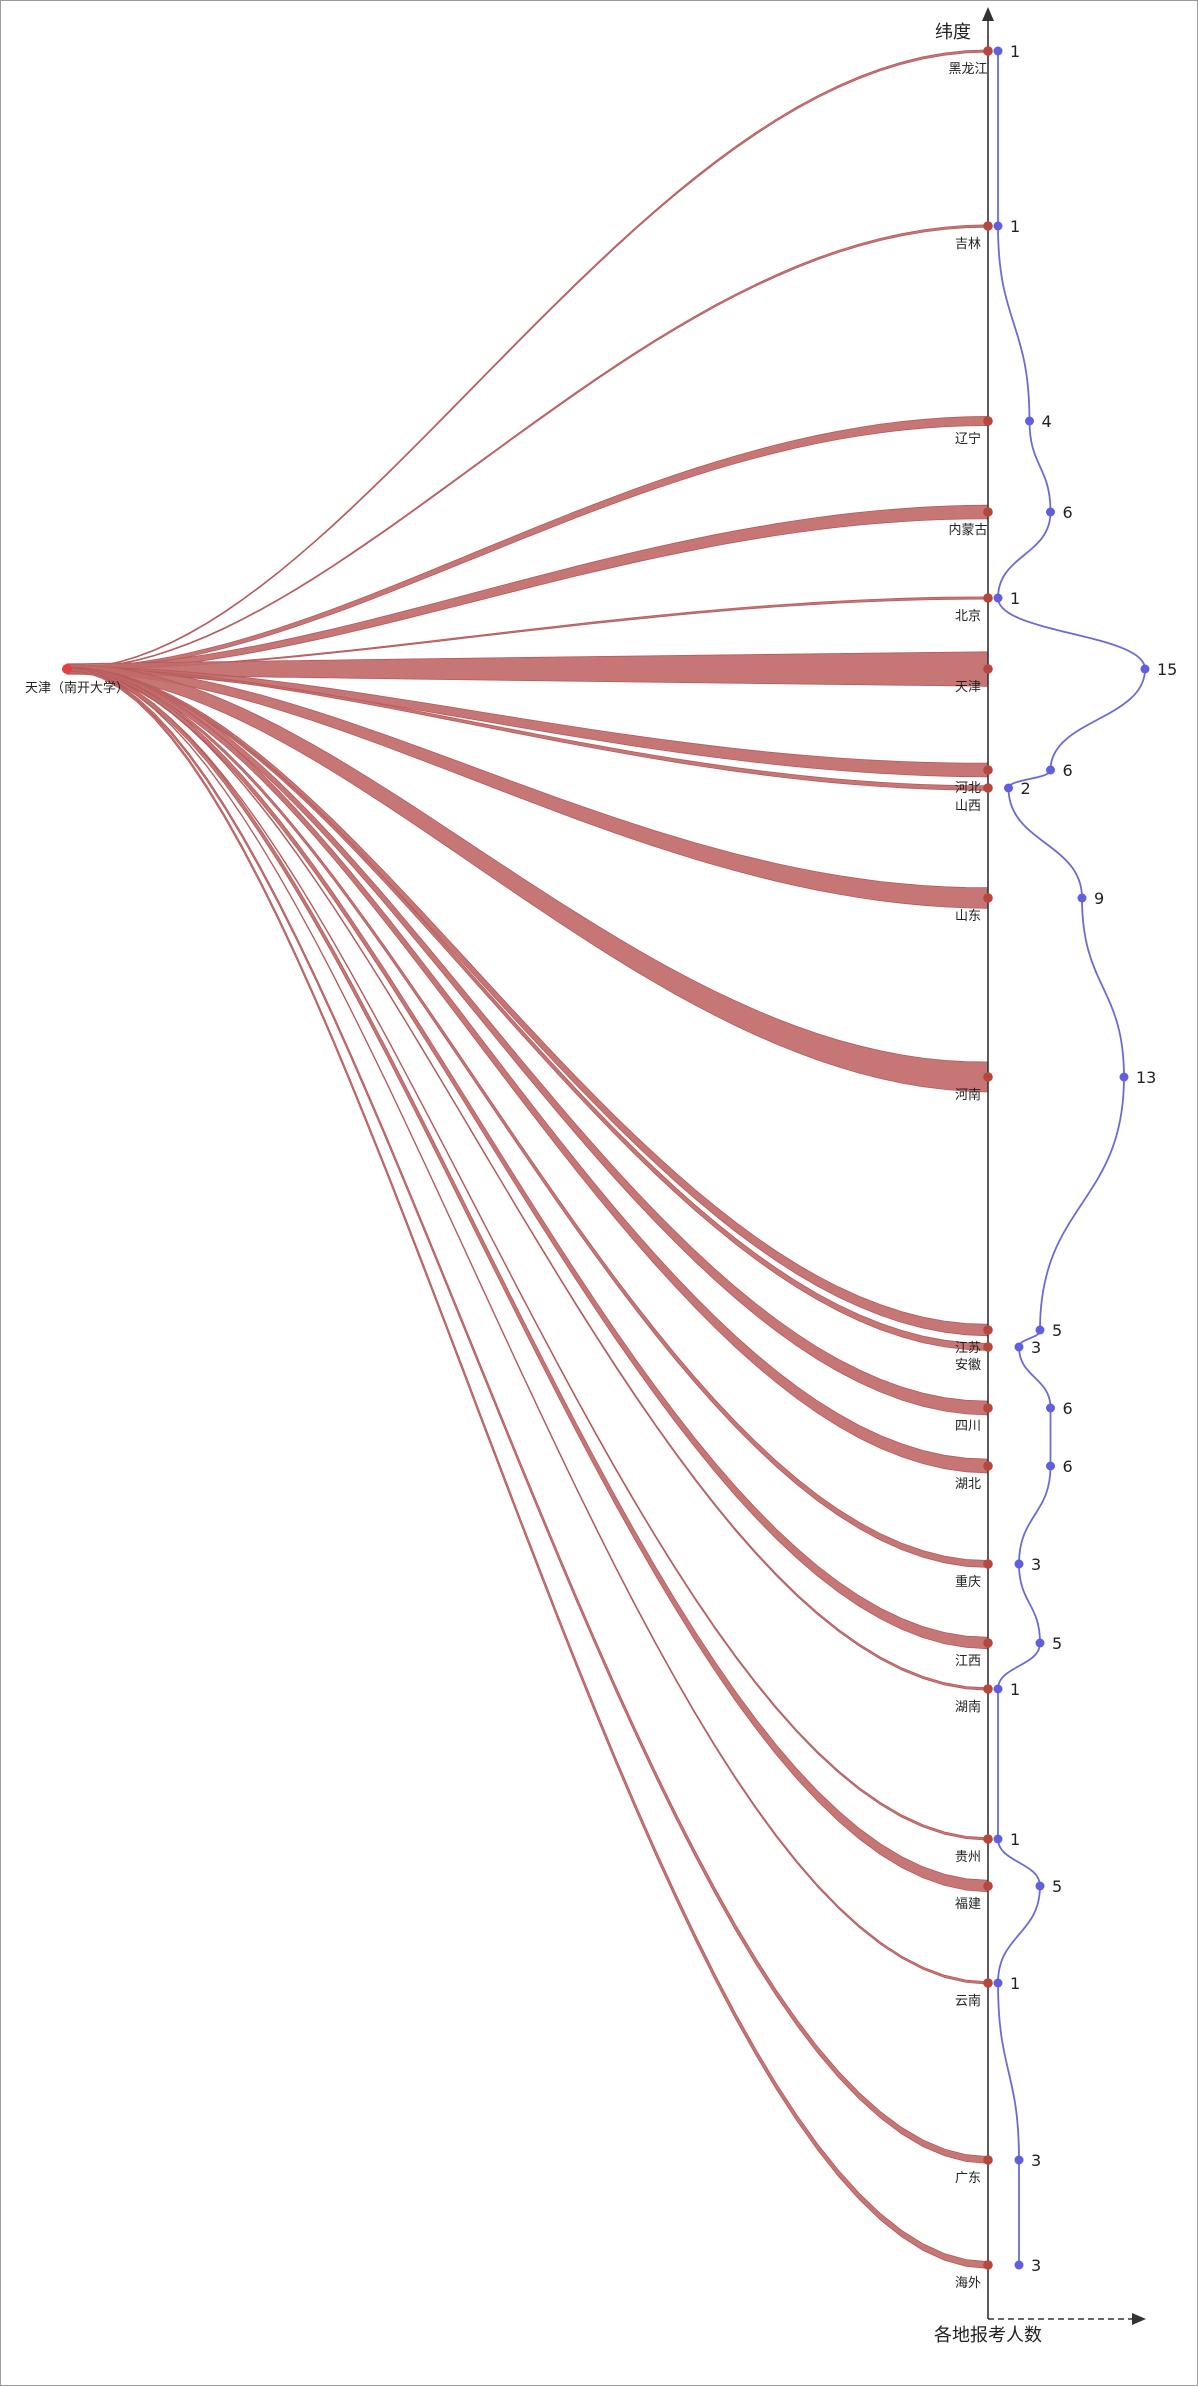 This screenshot has height=2386, width=1198. Describe the element at coordinates (968, 788) in the screenshot. I see `province-label: 河北` at that location.